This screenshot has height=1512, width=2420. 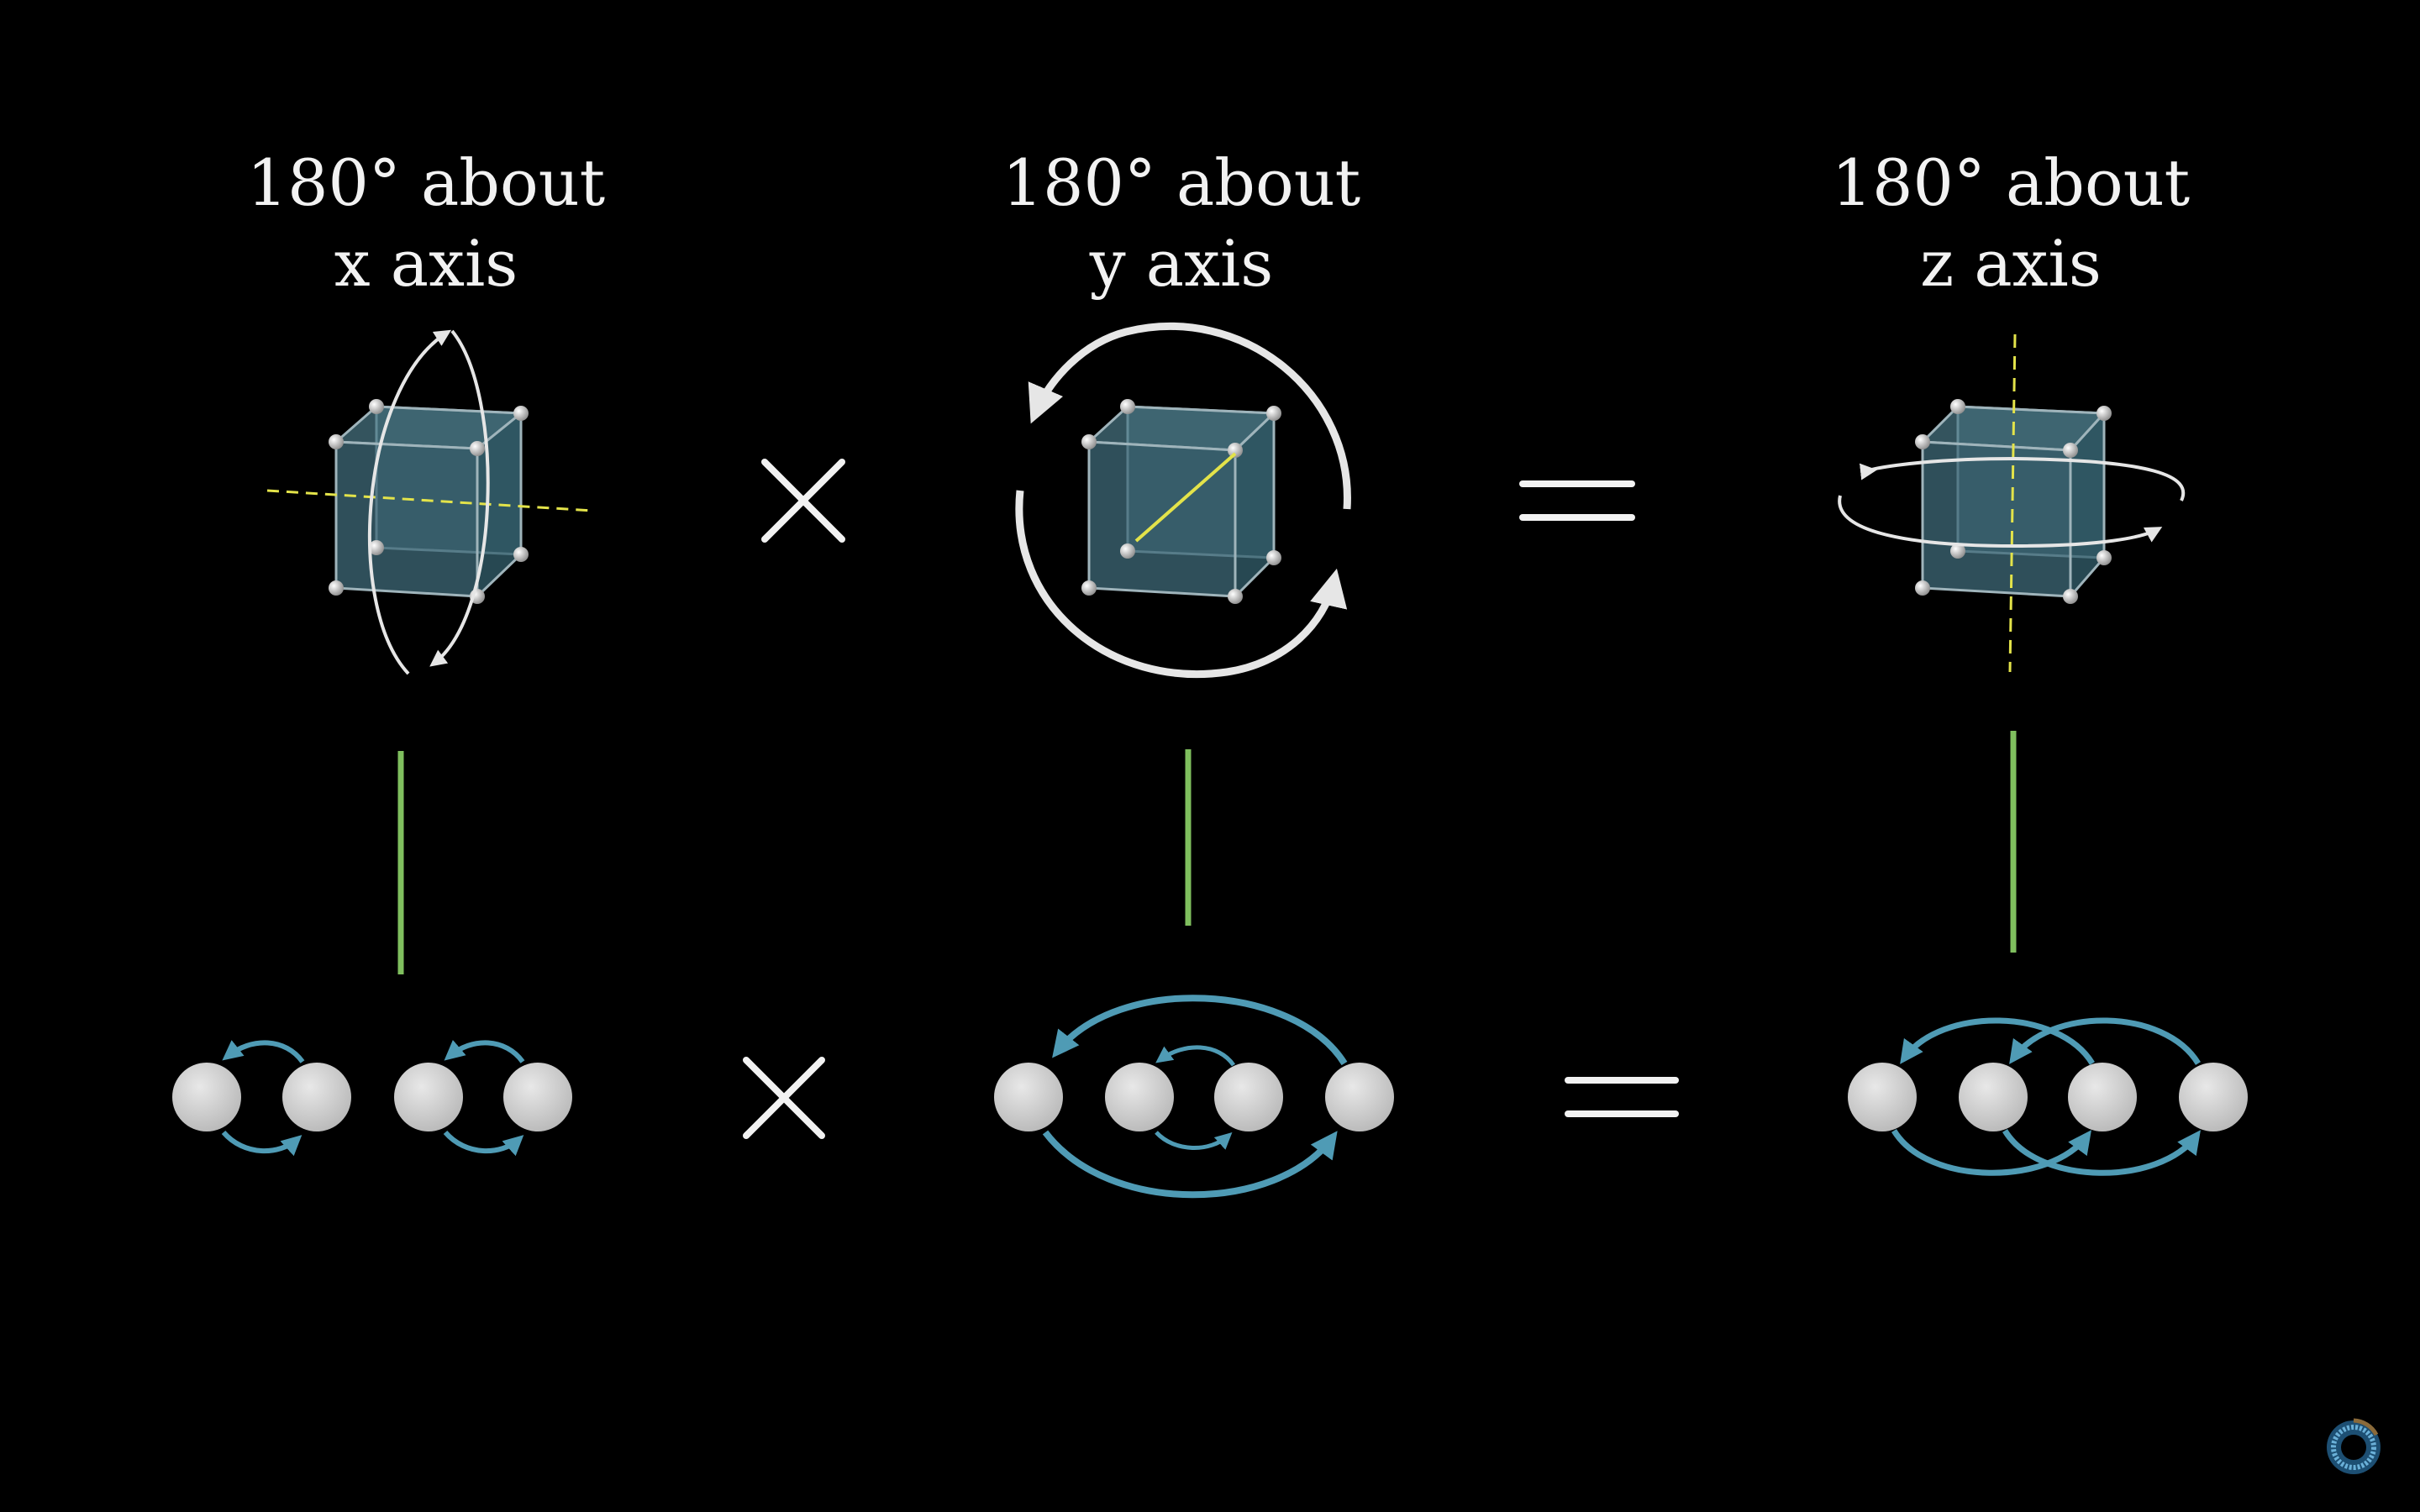 What do you see at coordinates (2011, 263) in the screenshot?
I see `label-z-line2: z axis` at bounding box center [2011, 263].